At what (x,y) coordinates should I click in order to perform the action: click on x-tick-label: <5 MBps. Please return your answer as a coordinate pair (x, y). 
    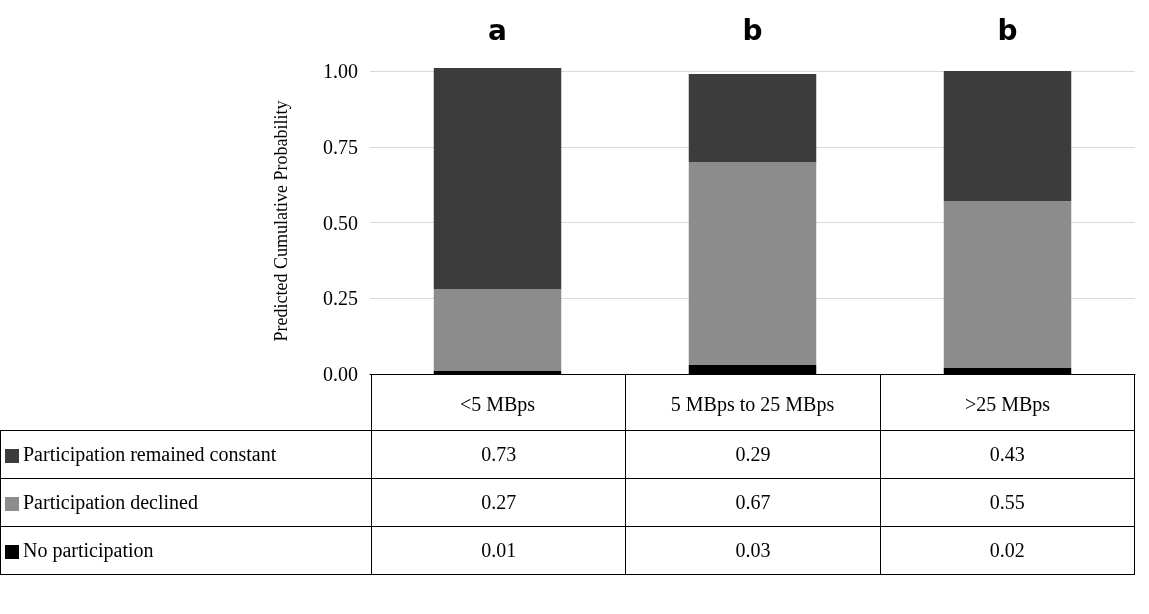
    Looking at the image, I should click on (497, 404).